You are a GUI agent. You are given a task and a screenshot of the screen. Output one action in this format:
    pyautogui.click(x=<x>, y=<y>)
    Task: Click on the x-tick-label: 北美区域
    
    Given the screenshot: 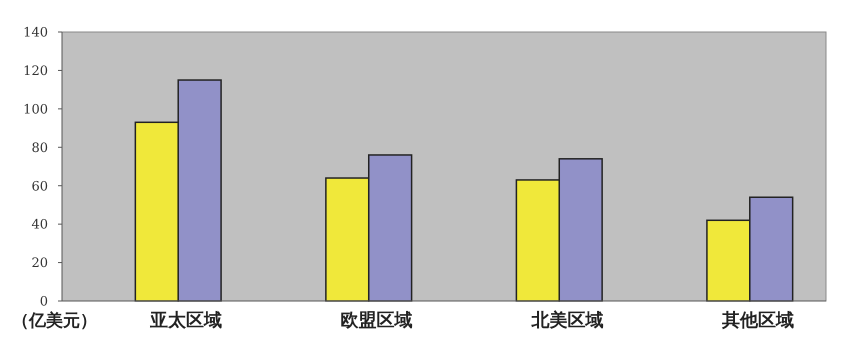 What is the action you would take?
    pyautogui.click(x=567, y=320)
    